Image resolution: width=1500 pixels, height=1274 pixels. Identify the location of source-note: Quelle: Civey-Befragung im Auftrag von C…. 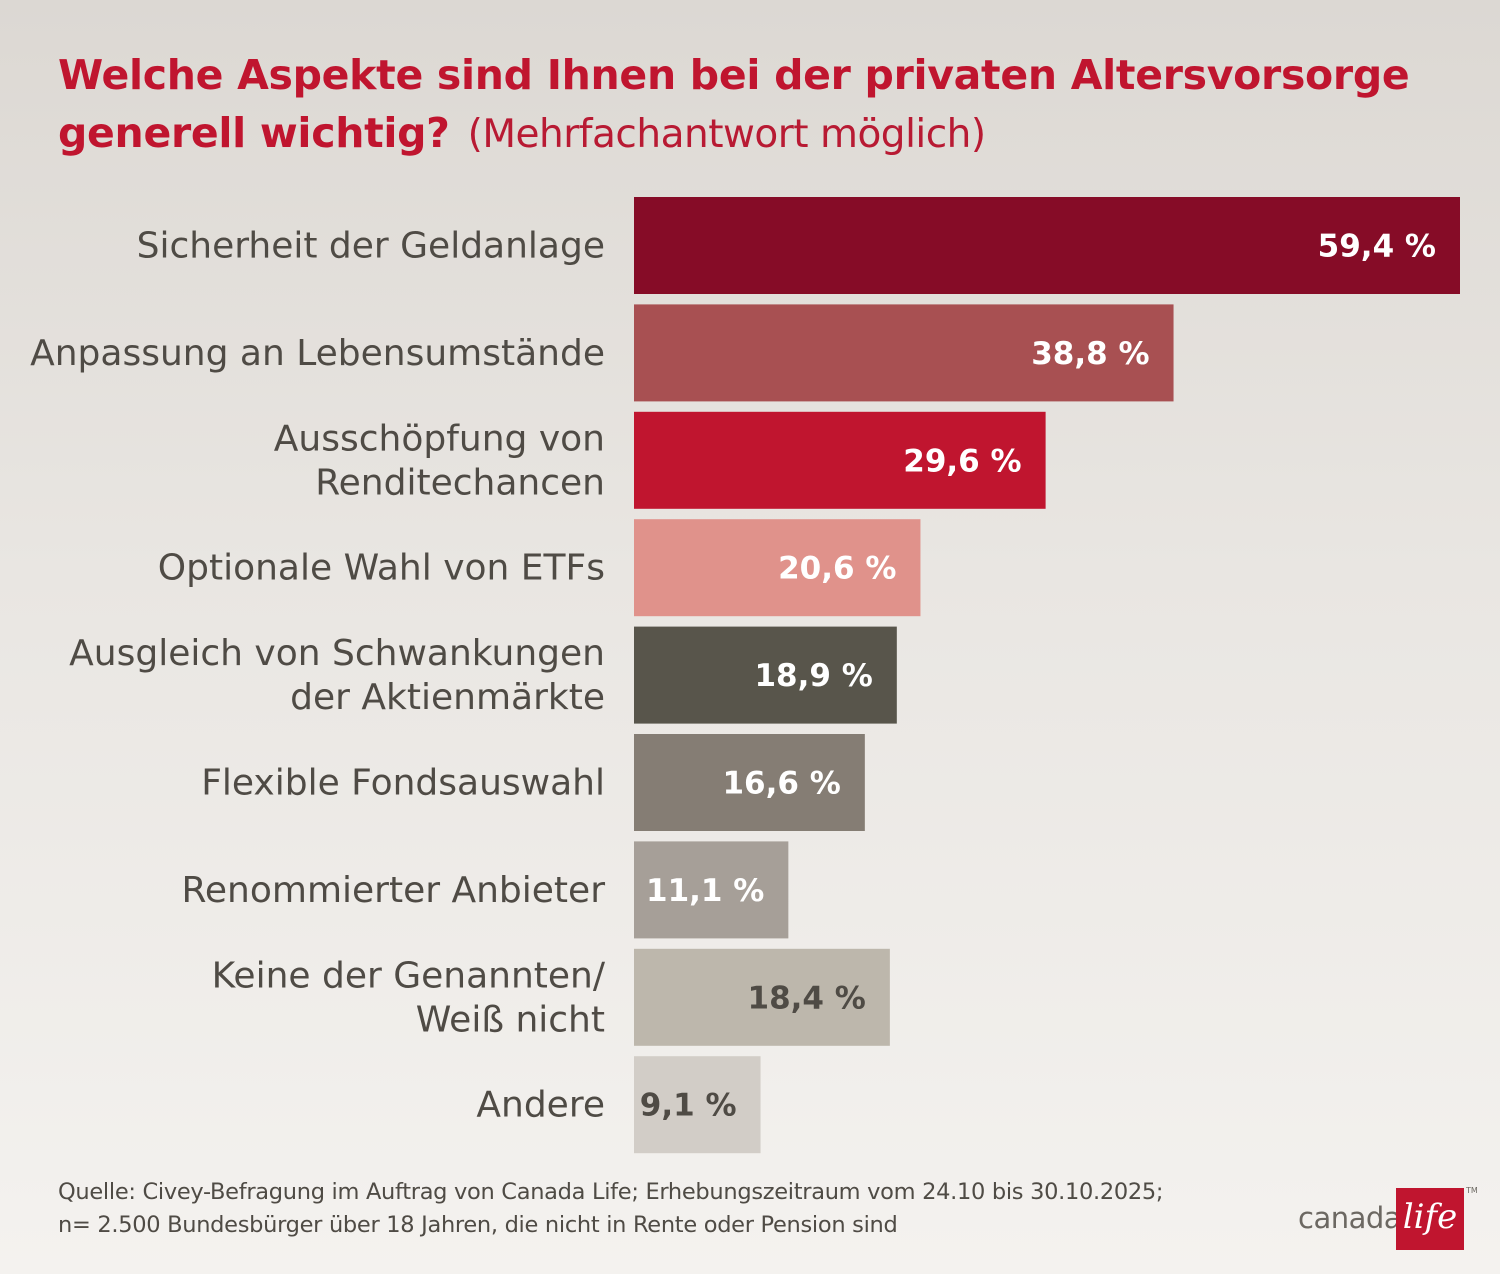
(610, 1209).